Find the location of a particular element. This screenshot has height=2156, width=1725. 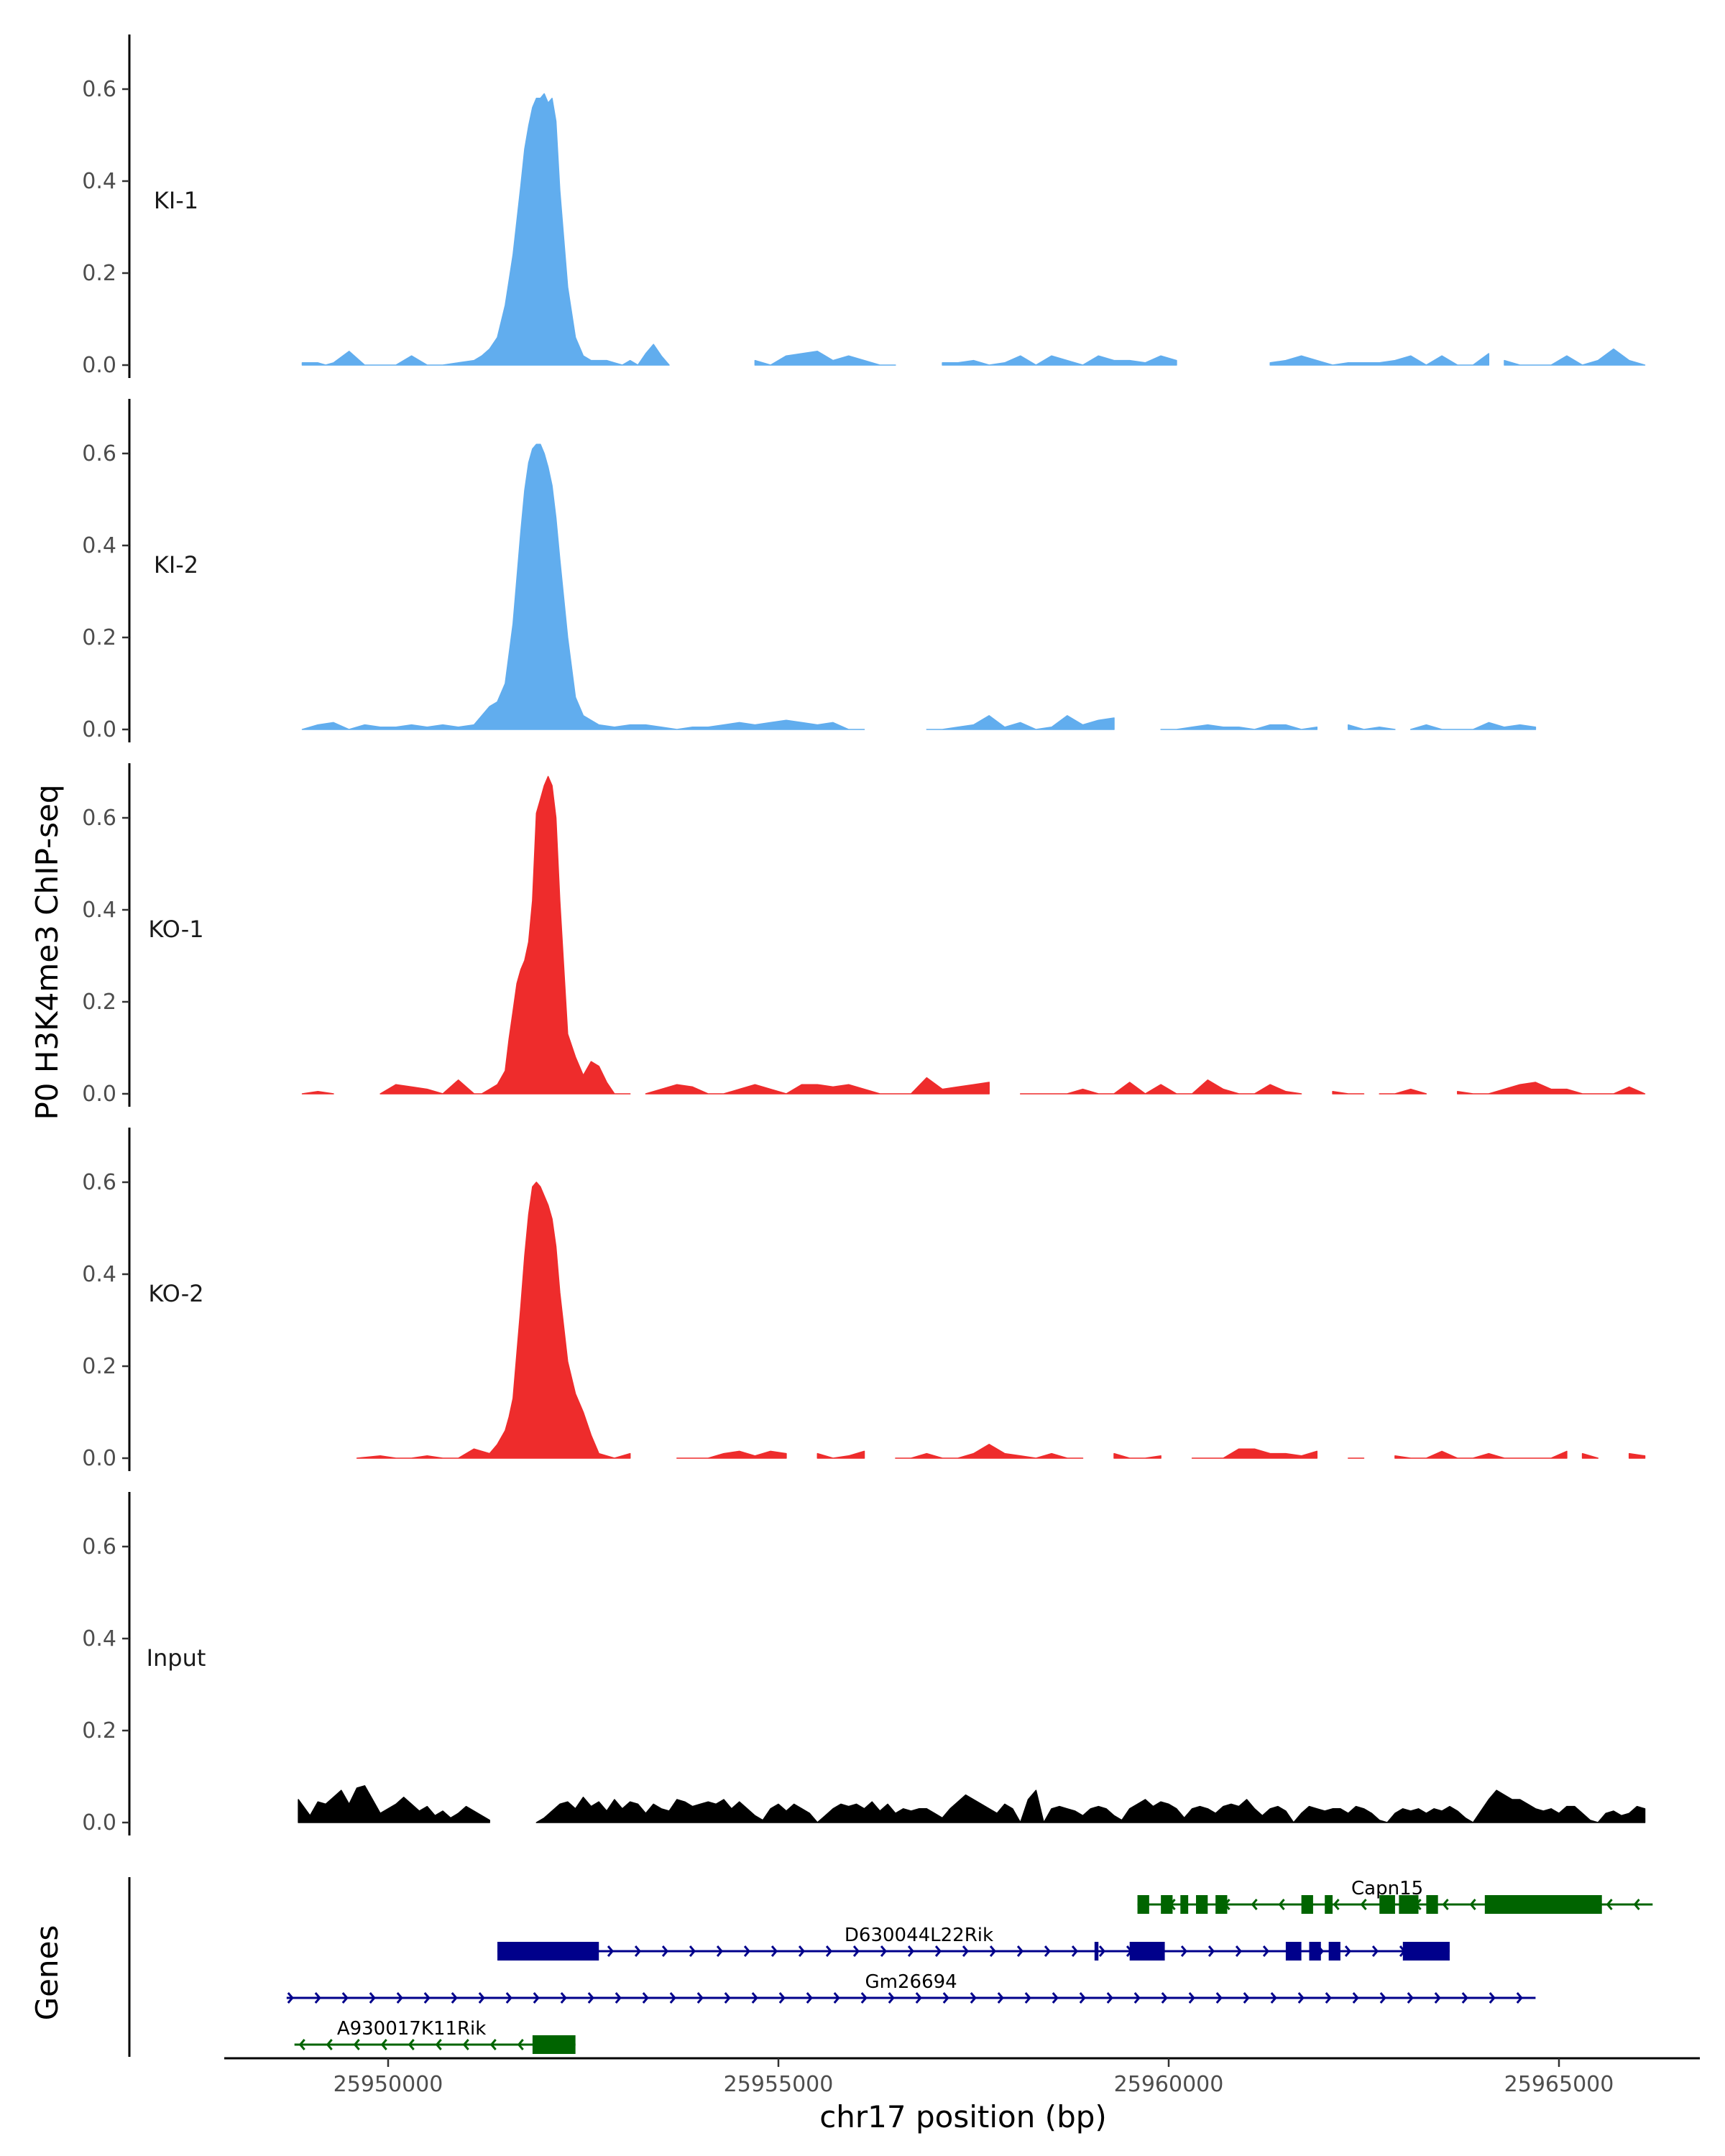

x-tick-label: 25950000 is located at coordinates (388, 2084).